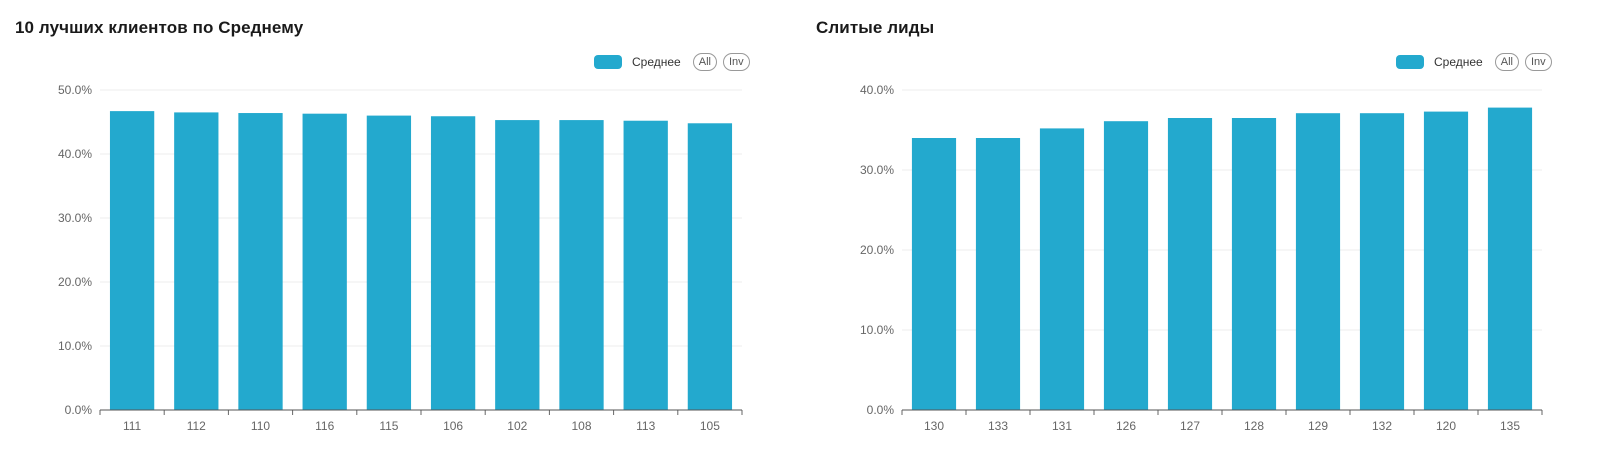  What do you see at coordinates (517, 426) in the screenshot?
I see `x-tick-label: 102` at bounding box center [517, 426].